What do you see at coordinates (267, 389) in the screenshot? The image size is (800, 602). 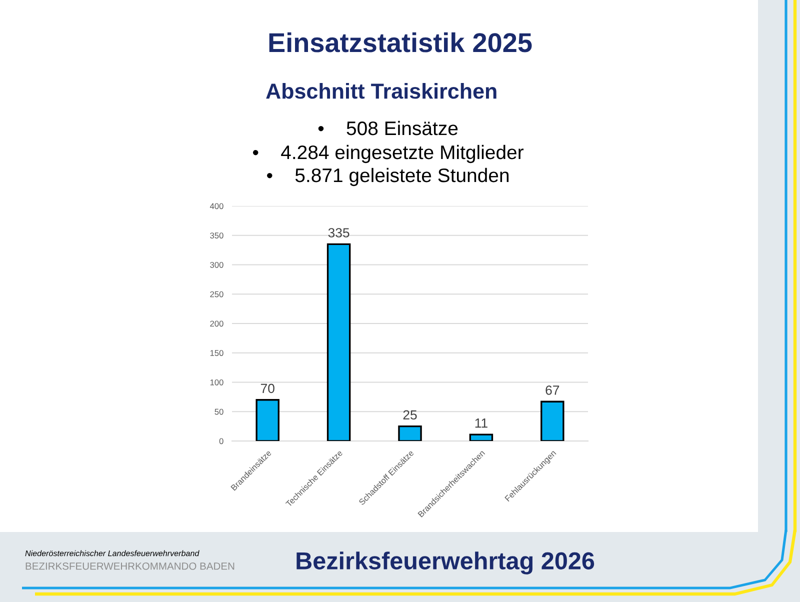 I see `data-label: 70` at bounding box center [267, 389].